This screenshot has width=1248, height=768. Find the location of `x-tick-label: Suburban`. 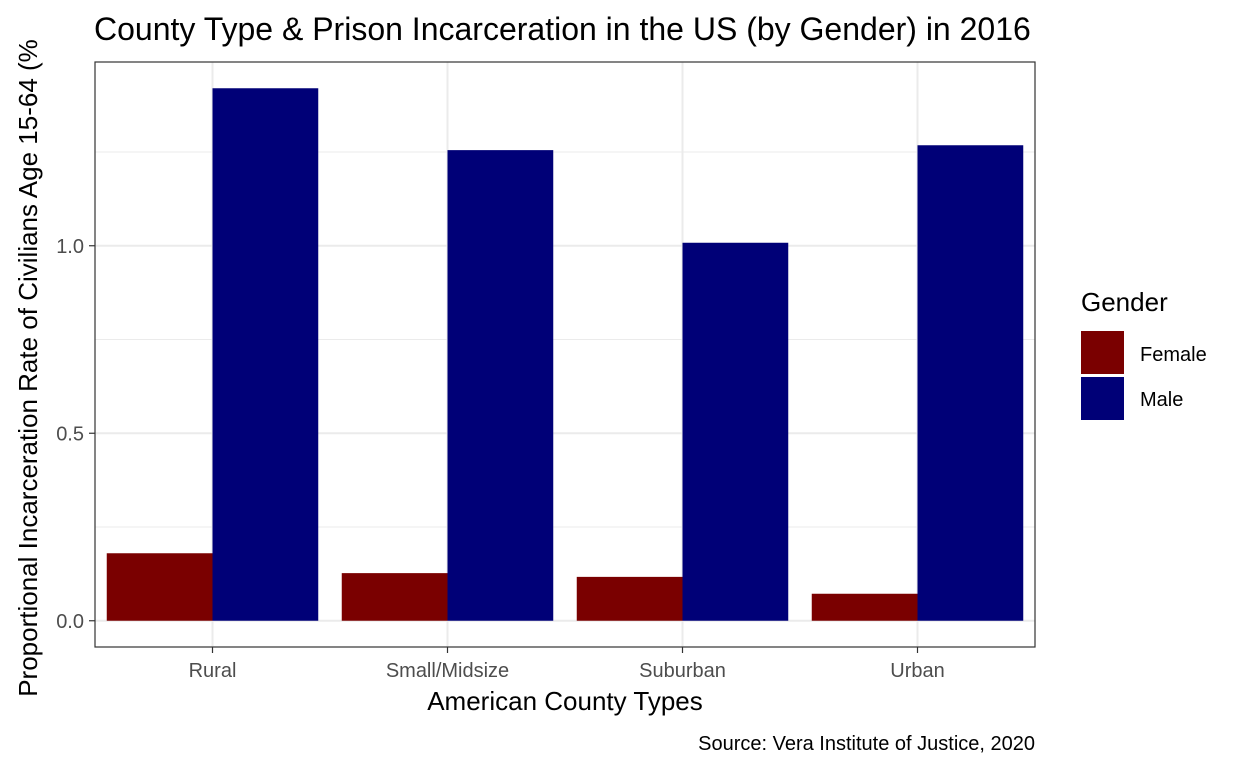

x-tick-label: Suburban is located at coordinates (682, 671).